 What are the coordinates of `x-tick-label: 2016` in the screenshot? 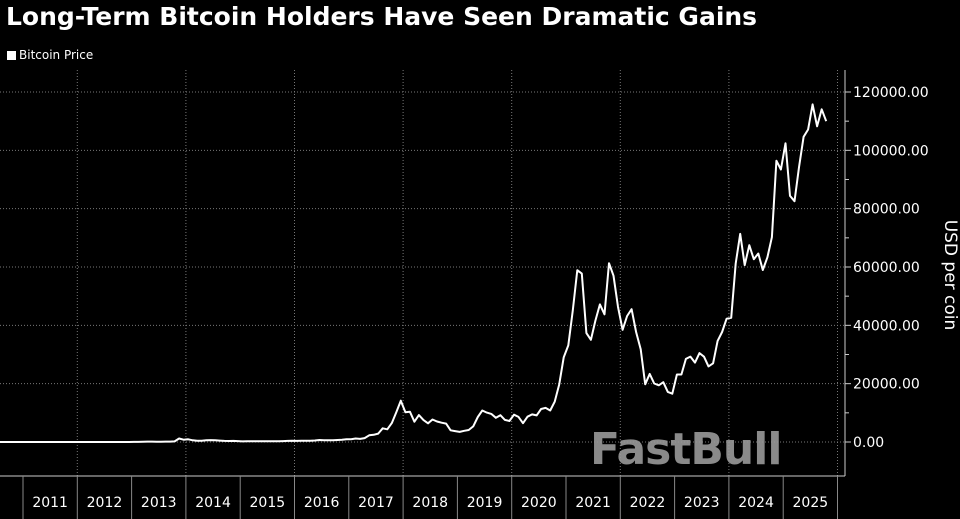 It's located at (322, 503).